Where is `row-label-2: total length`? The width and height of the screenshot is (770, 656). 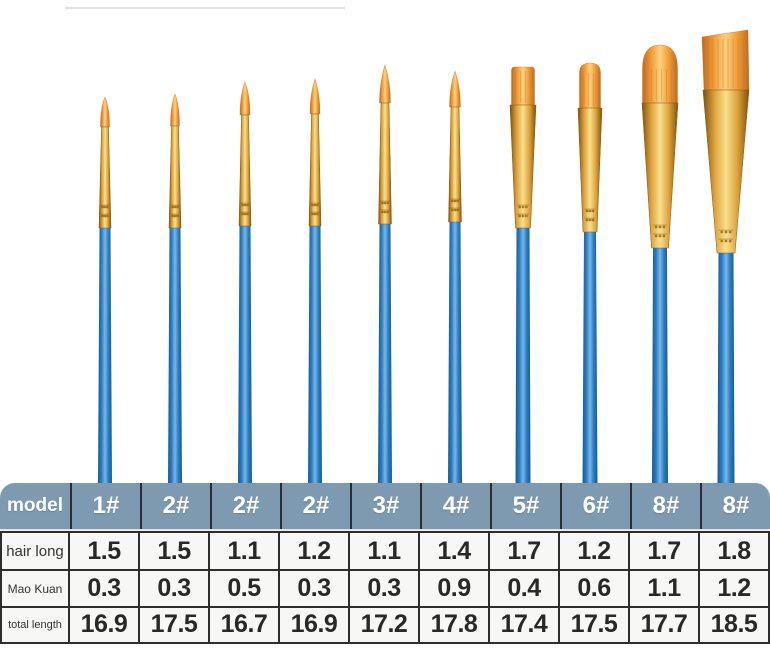
row-label-2: total length is located at coordinates (36, 625).